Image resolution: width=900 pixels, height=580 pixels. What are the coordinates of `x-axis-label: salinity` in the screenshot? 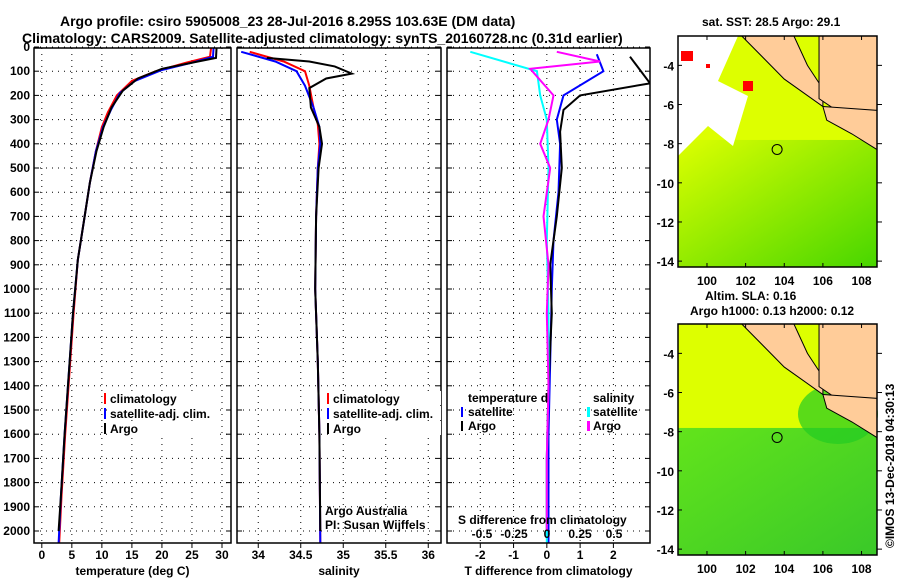 It's located at (339, 571).